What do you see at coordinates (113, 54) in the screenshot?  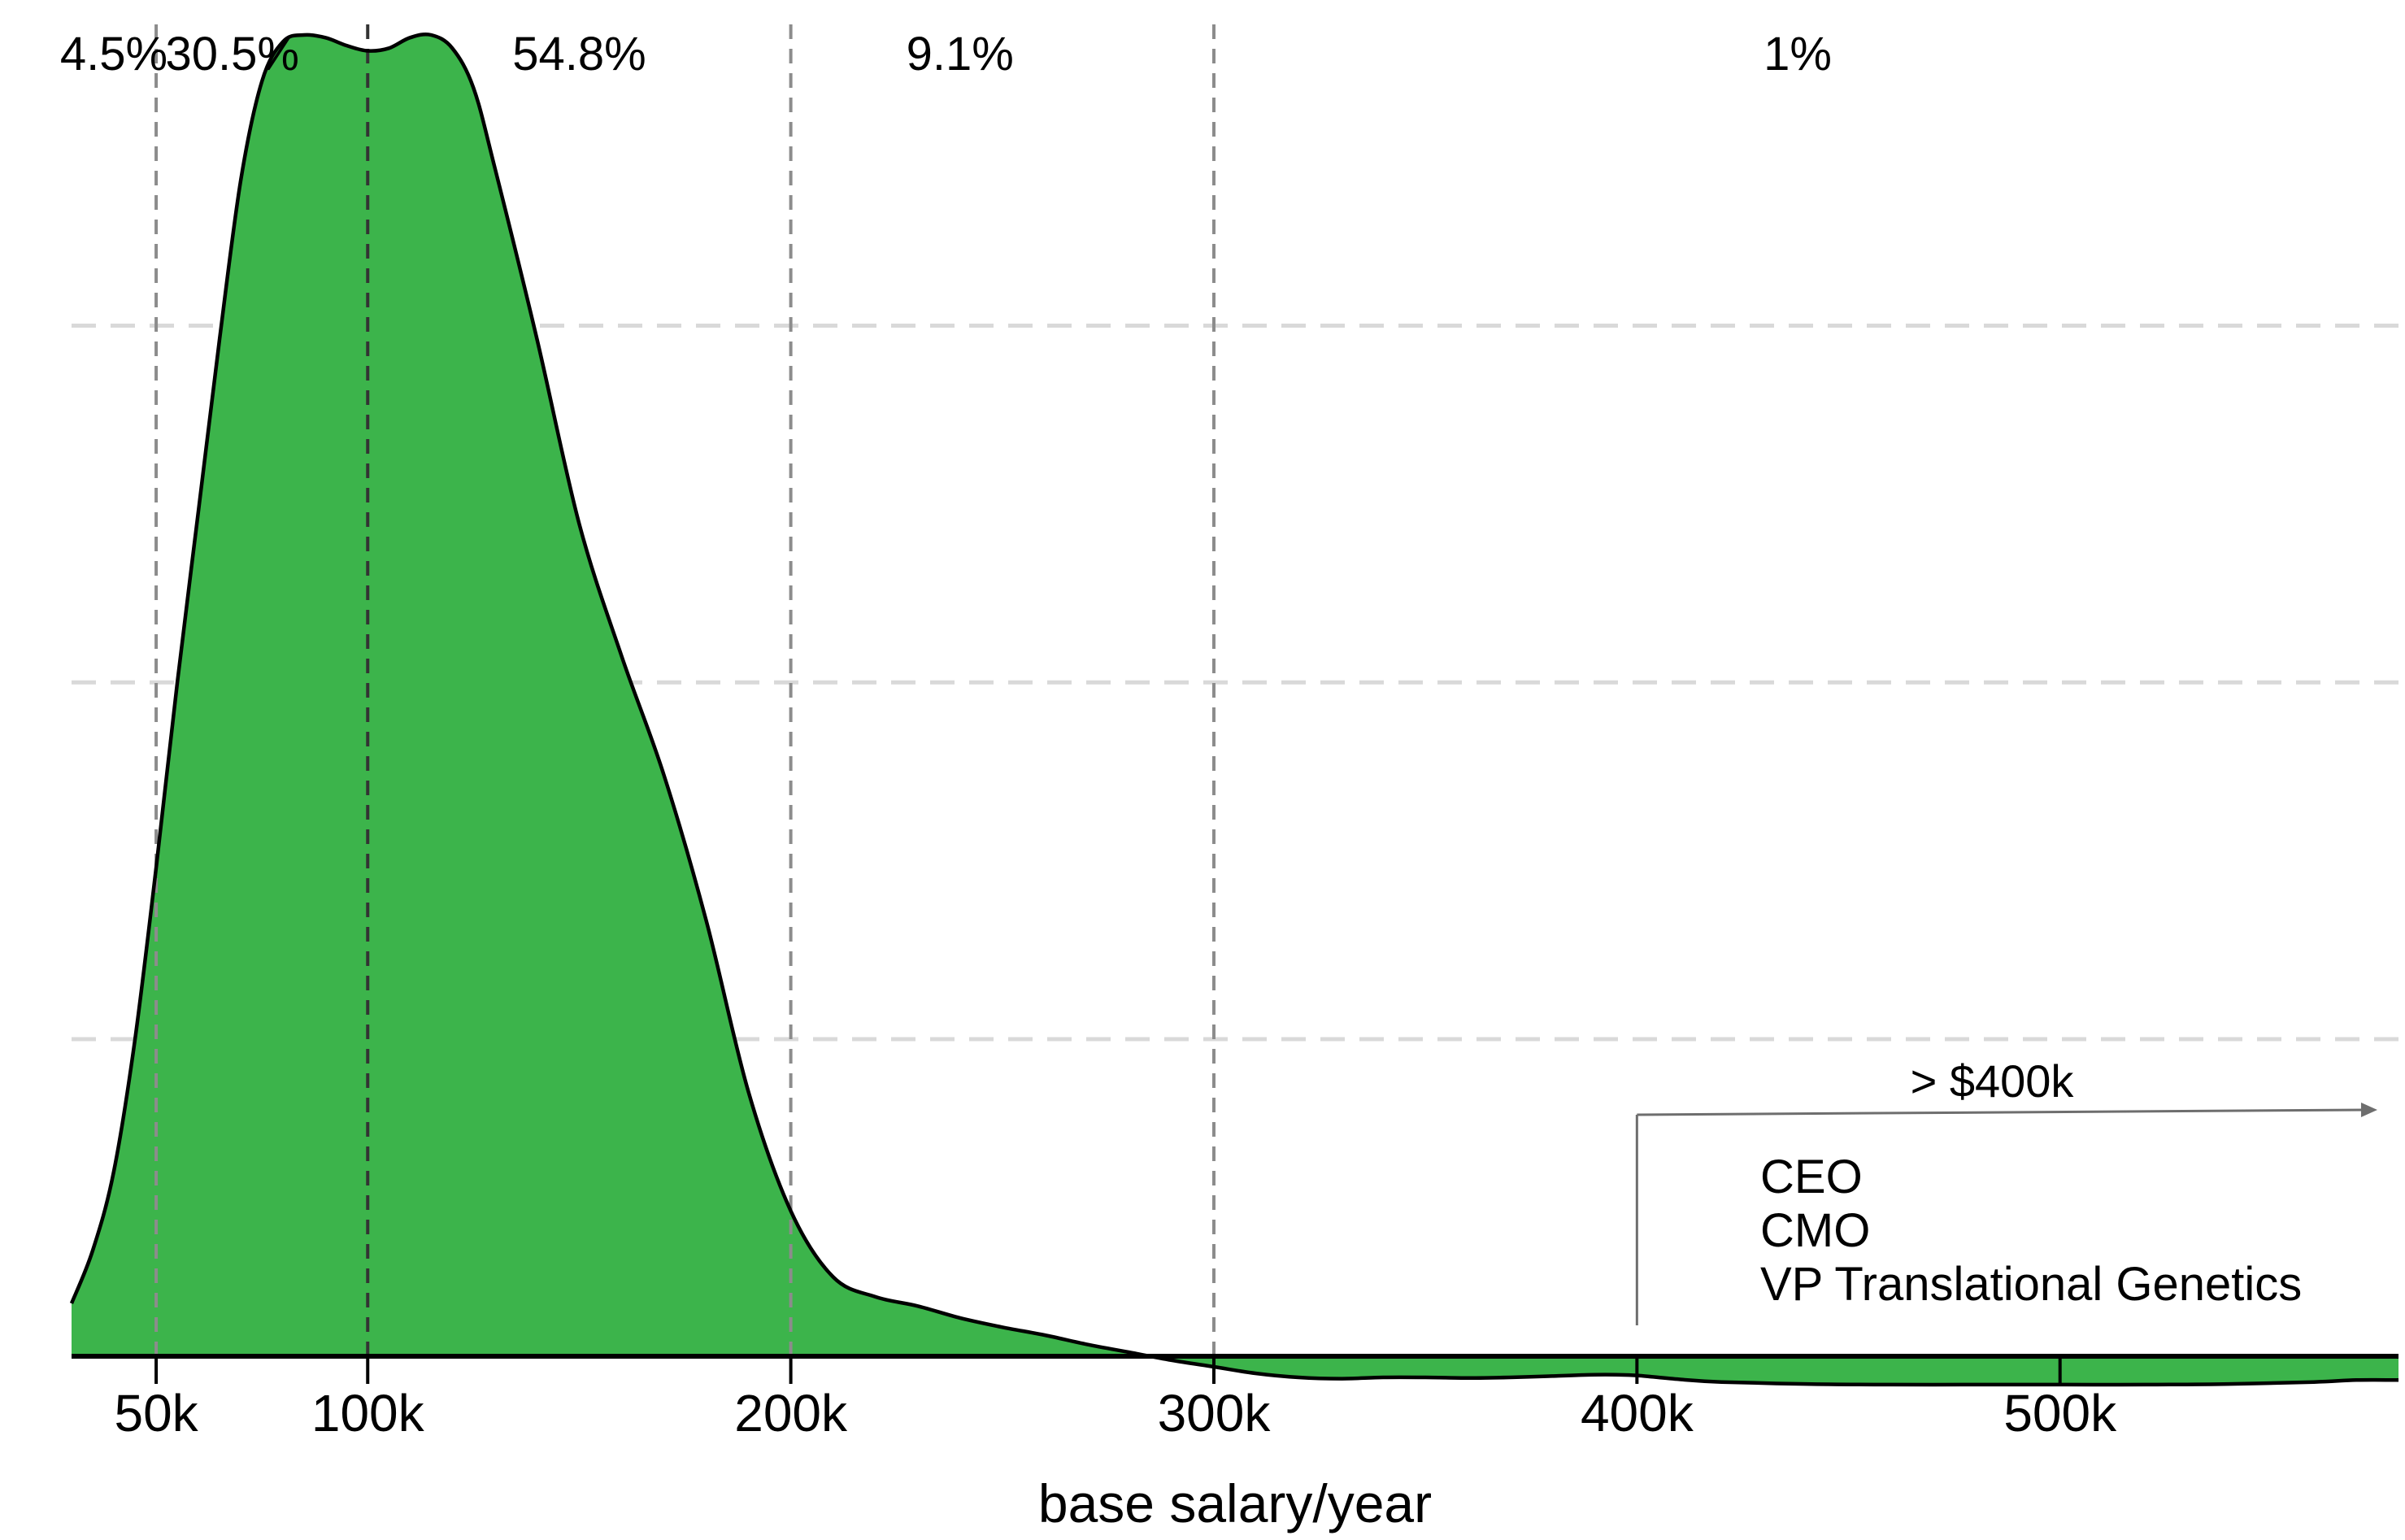 I see `segment-label-1: 4.5%` at bounding box center [113, 54].